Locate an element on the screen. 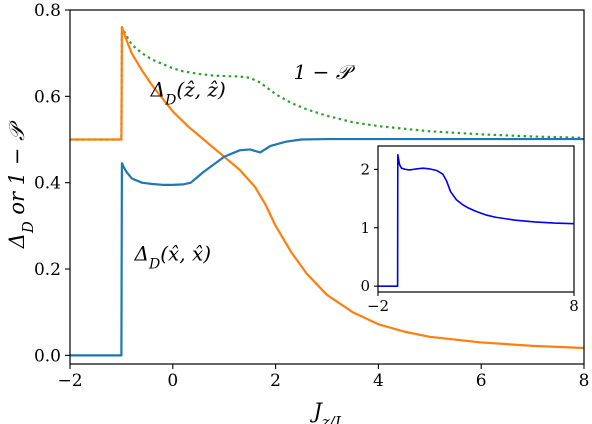 The width and height of the screenshot is (592, 424). inset-axes-frame is located at coordinates (476, 219).